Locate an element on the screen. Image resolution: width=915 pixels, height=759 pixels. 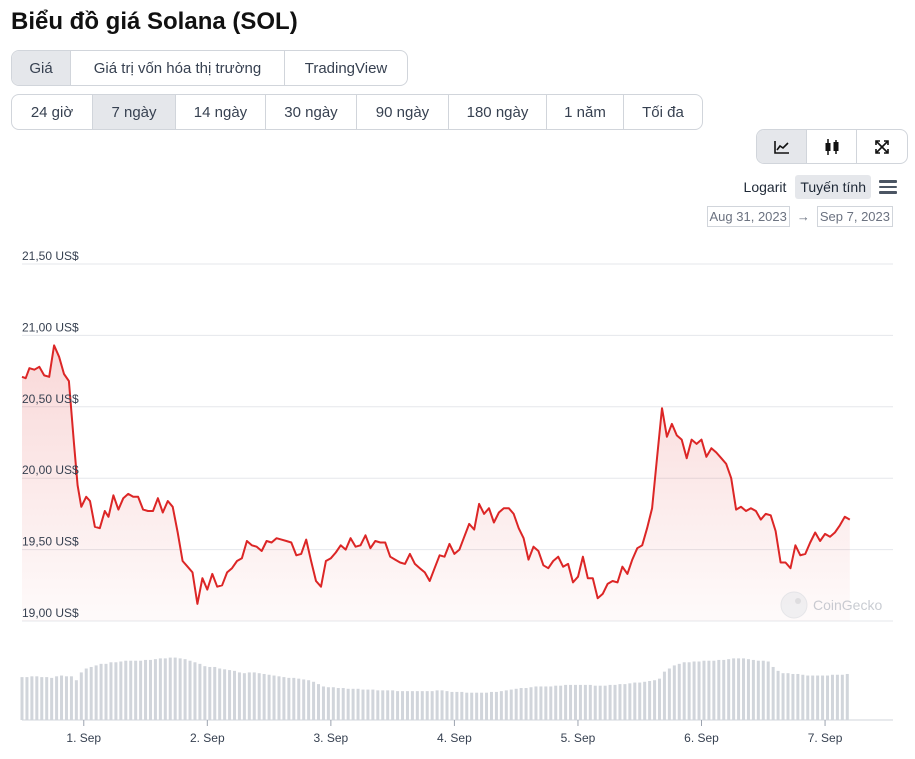
date-from-input: Aug 31, 2023 is located at coordinates (748, 216).